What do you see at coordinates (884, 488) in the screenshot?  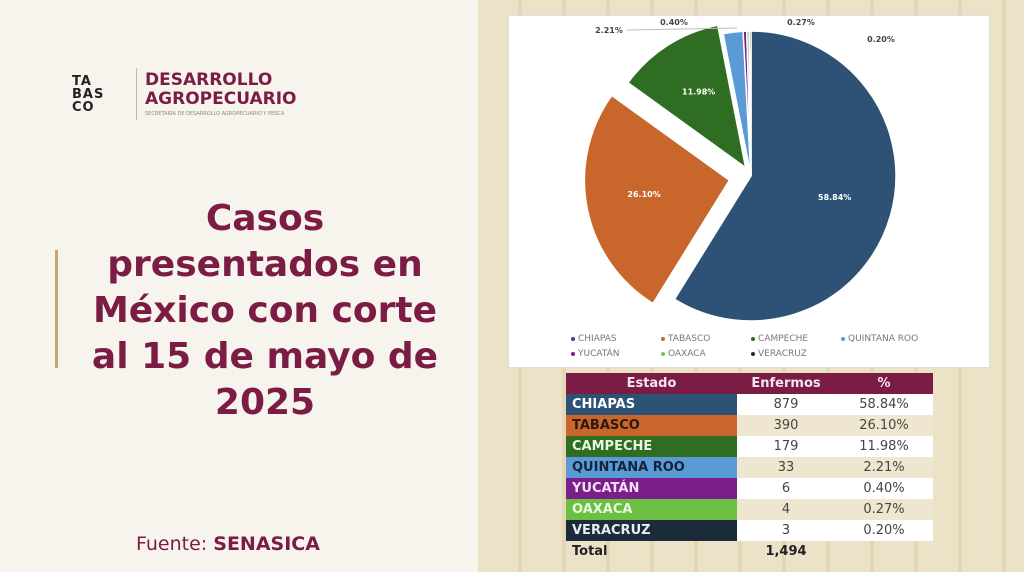 I see `cell-pct: 0.40%` at bounding box center [884, 488].